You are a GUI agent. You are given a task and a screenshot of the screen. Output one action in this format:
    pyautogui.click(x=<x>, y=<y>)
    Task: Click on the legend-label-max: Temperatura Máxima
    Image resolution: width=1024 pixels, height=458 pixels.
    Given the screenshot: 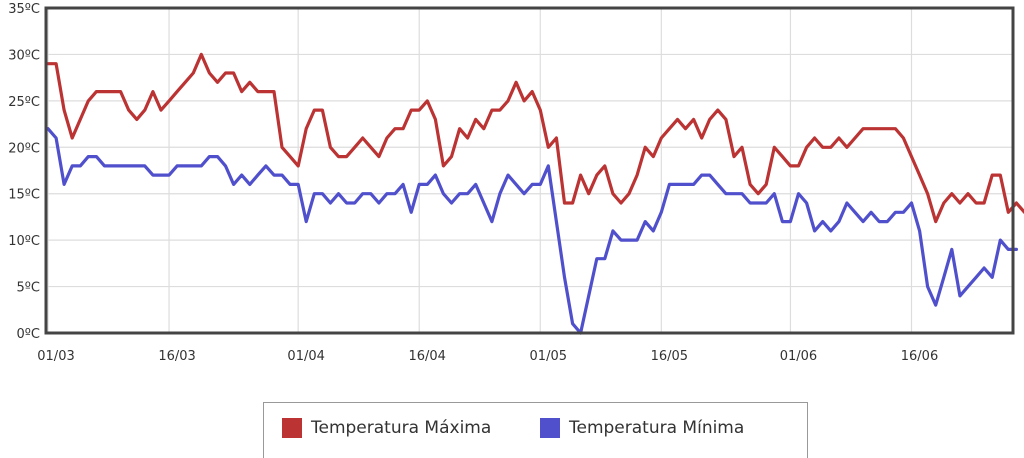 What is the action you would take?
    pyautogui.click(x=401, y=428)
    